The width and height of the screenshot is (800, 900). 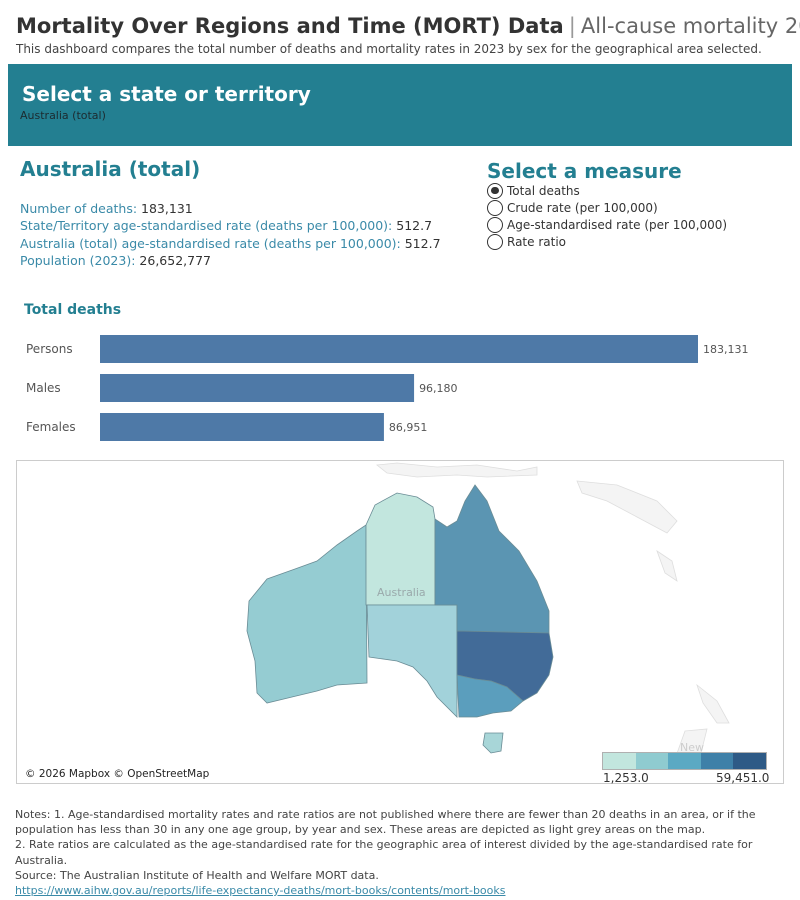 What do you see at coordinates (63, 115) in the screenshot?
I see `state-selector-value: Australia (total)` at bounding box center [63, 115].